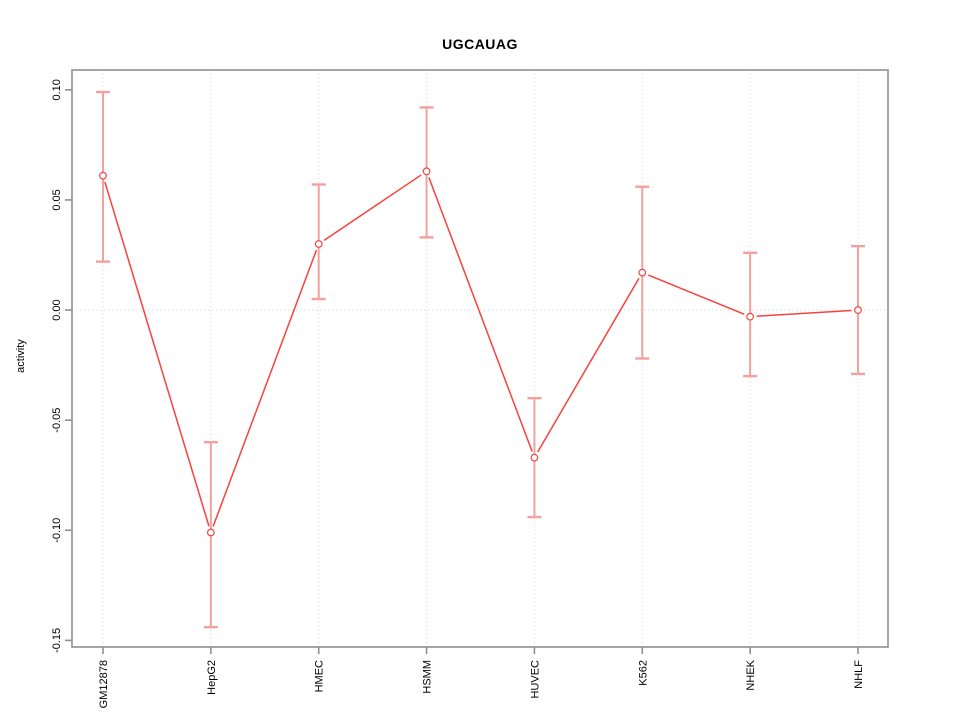 The image size is (960, 720). What do you see at coordinates (642, 272) in the screenshot?
I see `data-point-k562` at bounding box center [642, 272].